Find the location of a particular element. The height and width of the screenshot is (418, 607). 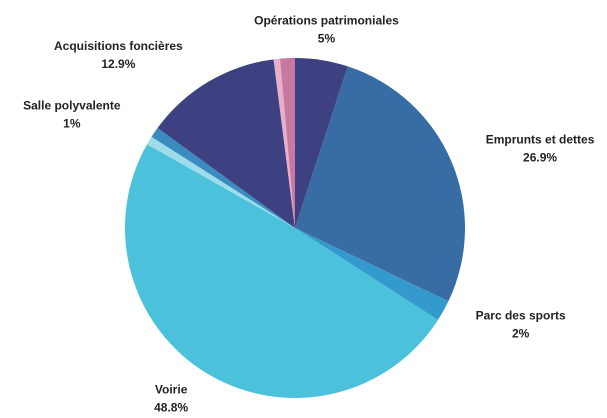

slice-value-label: 12.9% is located at coordinates (118, 64).